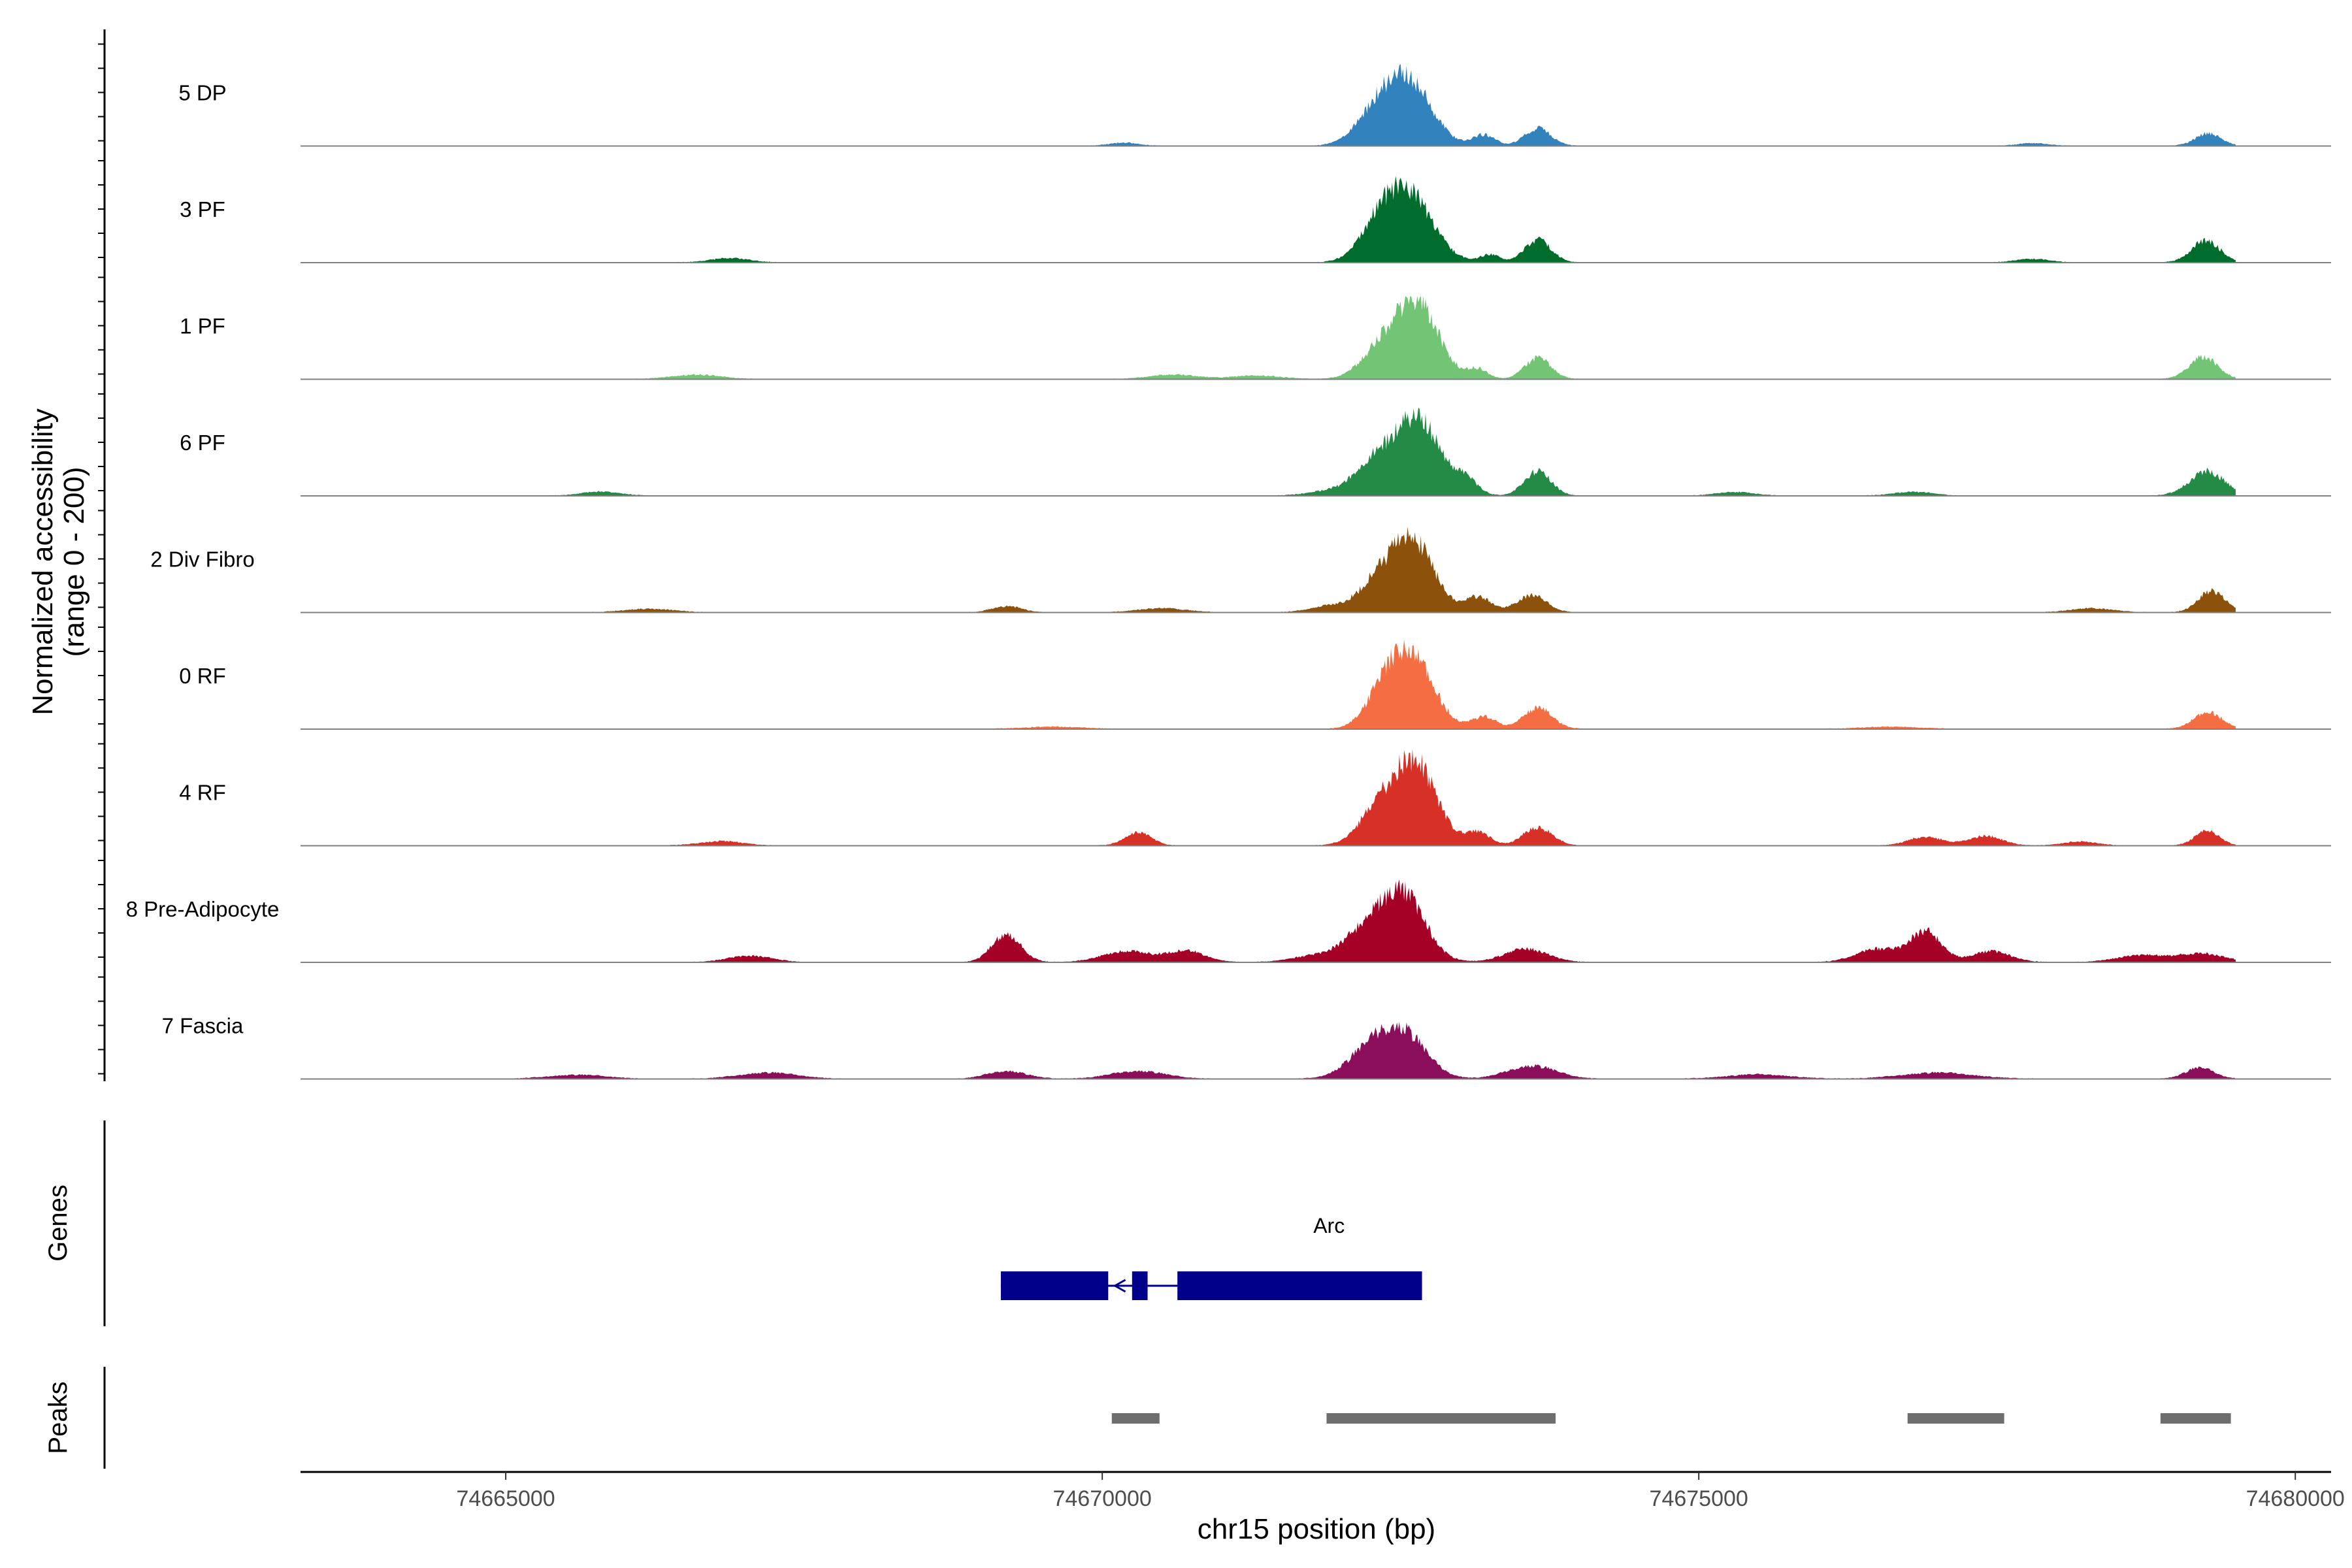 The width and height of the screenshot is (2352, 1568). I want to click on gene-label: Arc, so click(1329, 1225).